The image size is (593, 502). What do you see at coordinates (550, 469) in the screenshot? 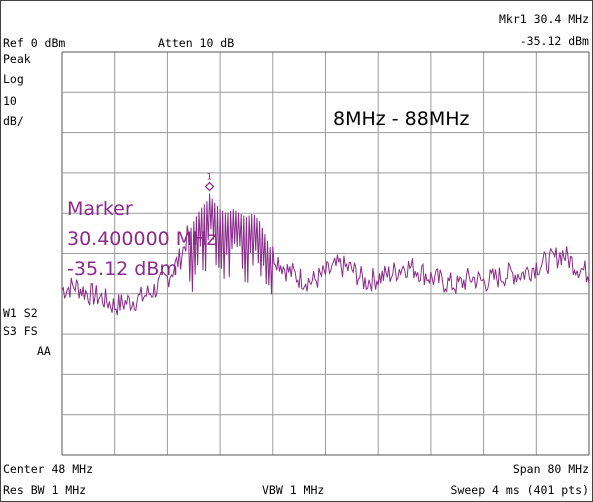
I see `span-label: Span 80 MHz` at bounding box center [550, 469].